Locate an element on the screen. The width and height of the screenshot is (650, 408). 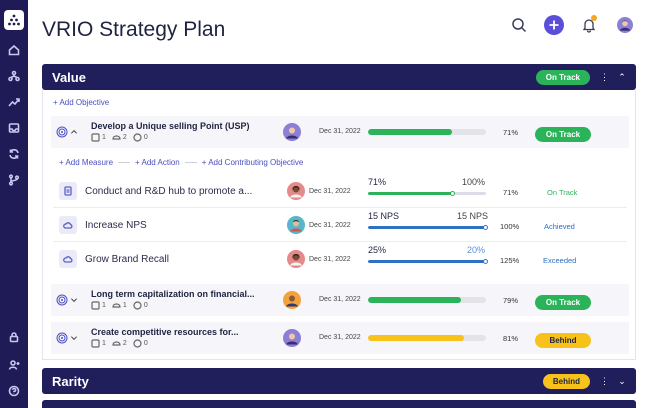
app-logo is located at coordinates (14, 20).